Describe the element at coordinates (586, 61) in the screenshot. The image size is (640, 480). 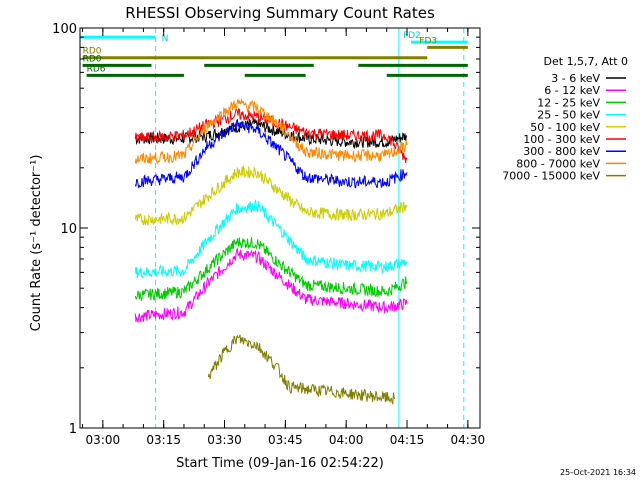
I see `legend-title: Det 1,5,7, Att 0` at that location.